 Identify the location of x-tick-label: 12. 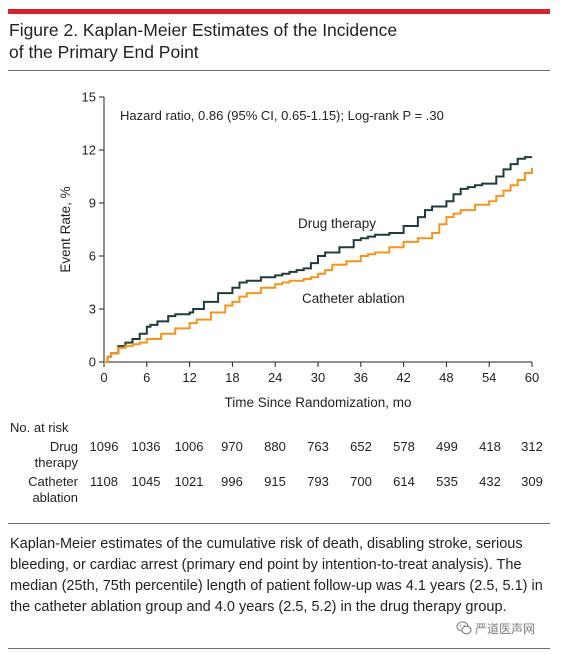
(189, 377).